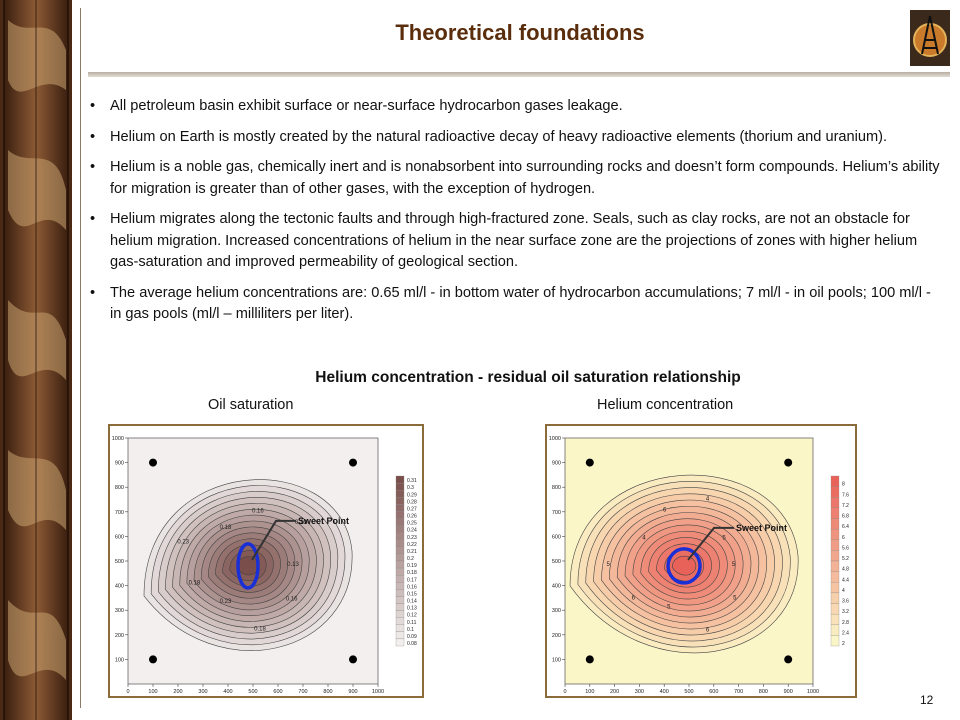 This screenshot has height=720, width=960. Describe the element at coordinates (738, 692) in the screenshot. I see `x-tick-label: 700` at that location.